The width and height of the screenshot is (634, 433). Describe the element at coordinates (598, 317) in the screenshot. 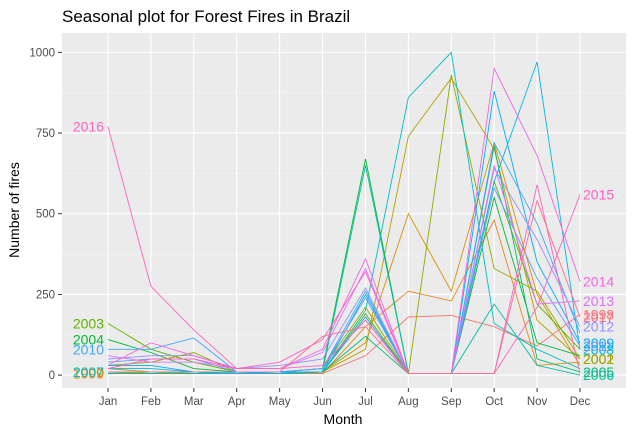

I see `series-label-2017: 2017` at that location.